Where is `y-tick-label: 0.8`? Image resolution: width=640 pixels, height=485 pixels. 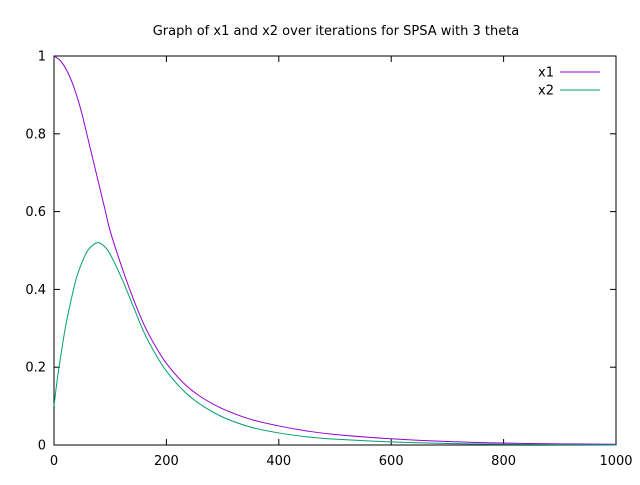
y-tick-label: 0.8 is located at coordinates (35, 134).